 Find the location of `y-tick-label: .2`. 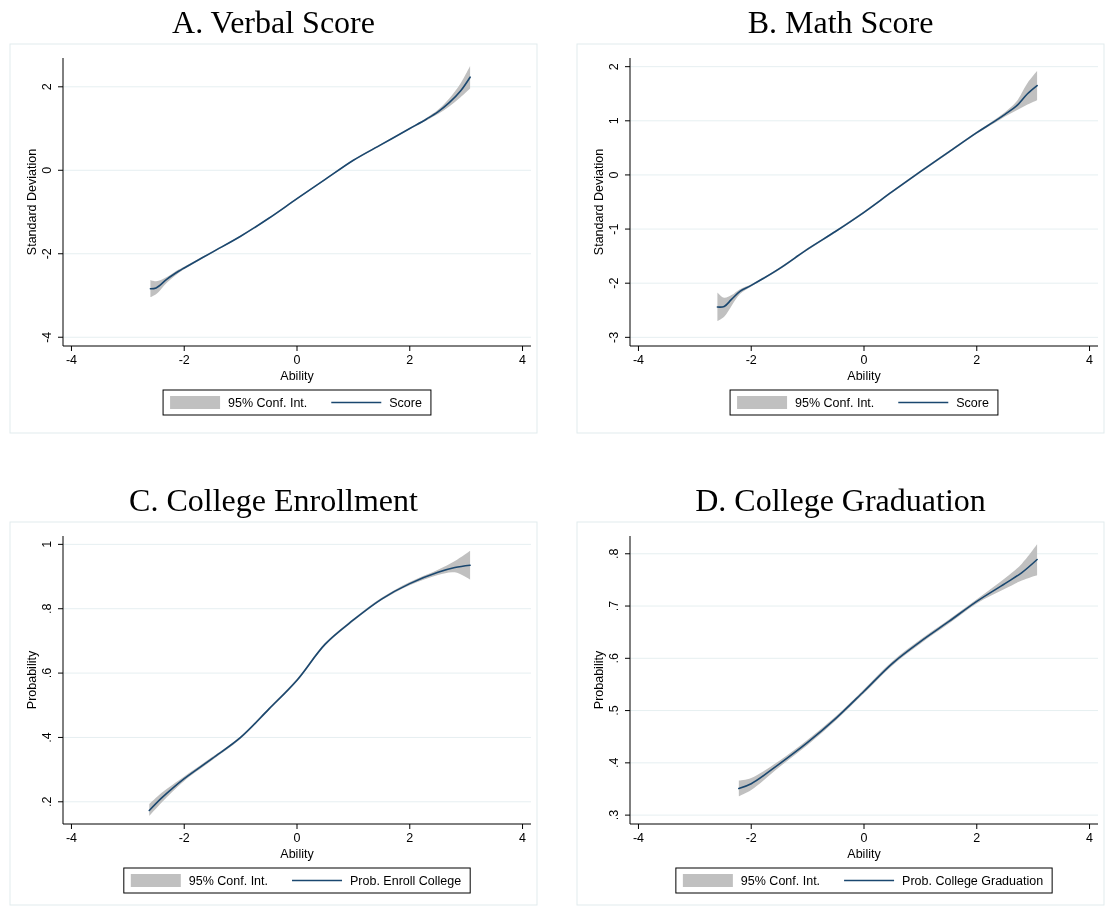

y-tick-label: .2 is located at coordinates (46, 802).